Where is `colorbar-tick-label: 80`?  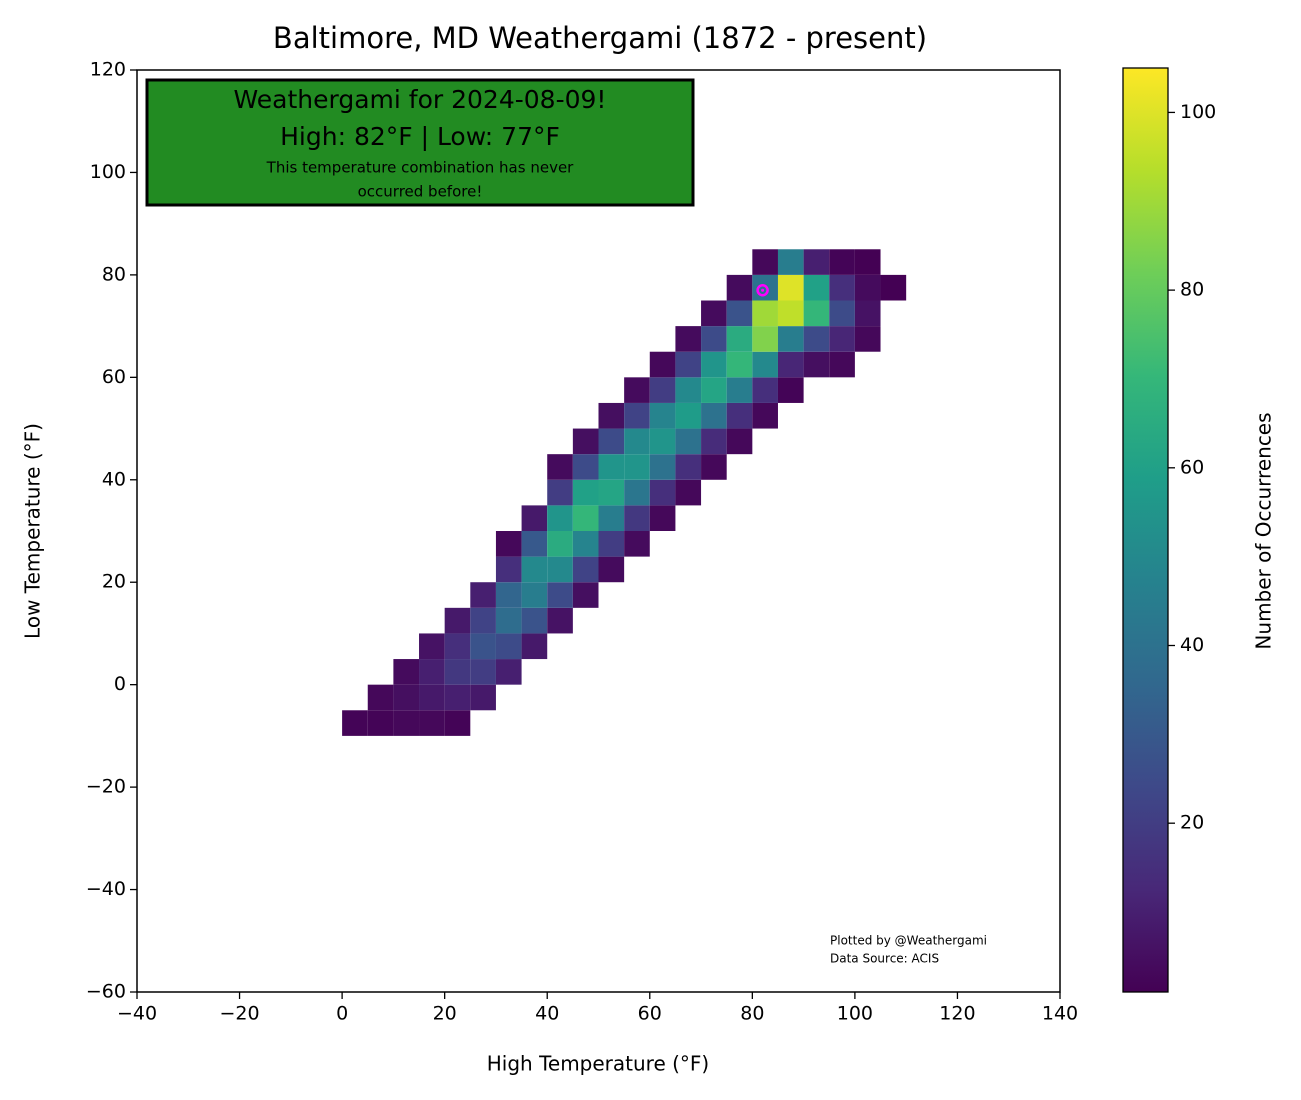 colorbar-tick-label: 80 is located at coordinates (1192, 290).